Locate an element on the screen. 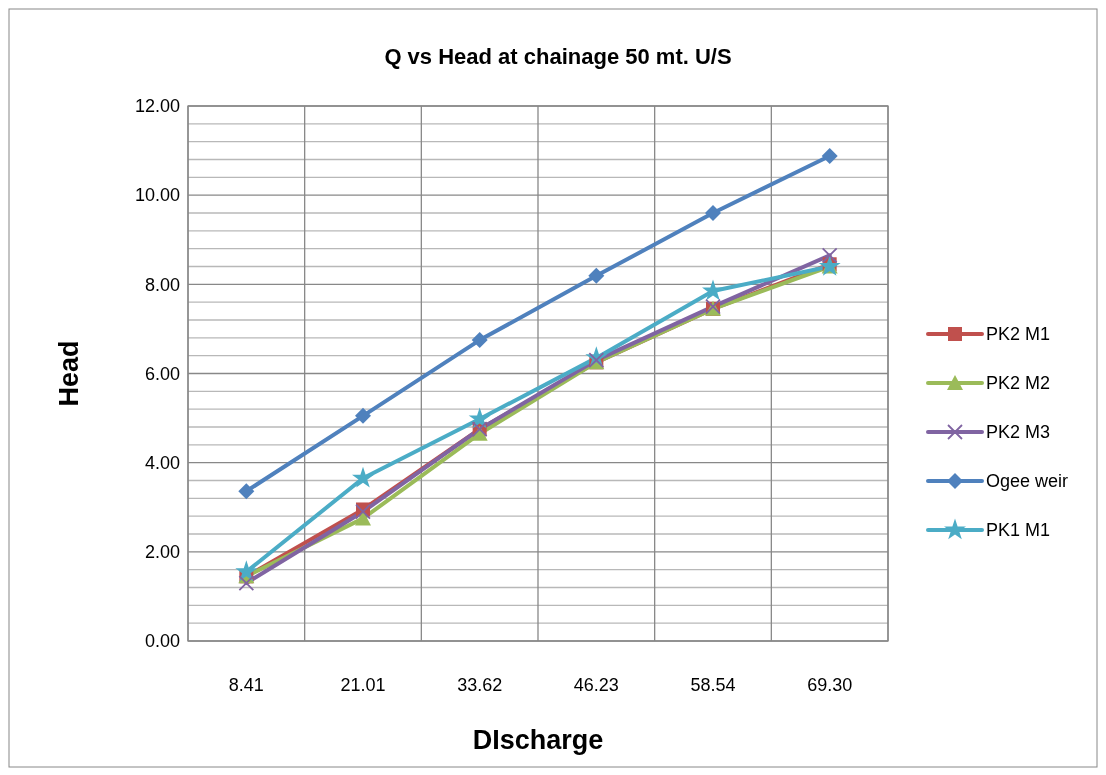 This screenshot has width=1106, height=775. y-axis-title: Head is located at coordinates (69, 373).